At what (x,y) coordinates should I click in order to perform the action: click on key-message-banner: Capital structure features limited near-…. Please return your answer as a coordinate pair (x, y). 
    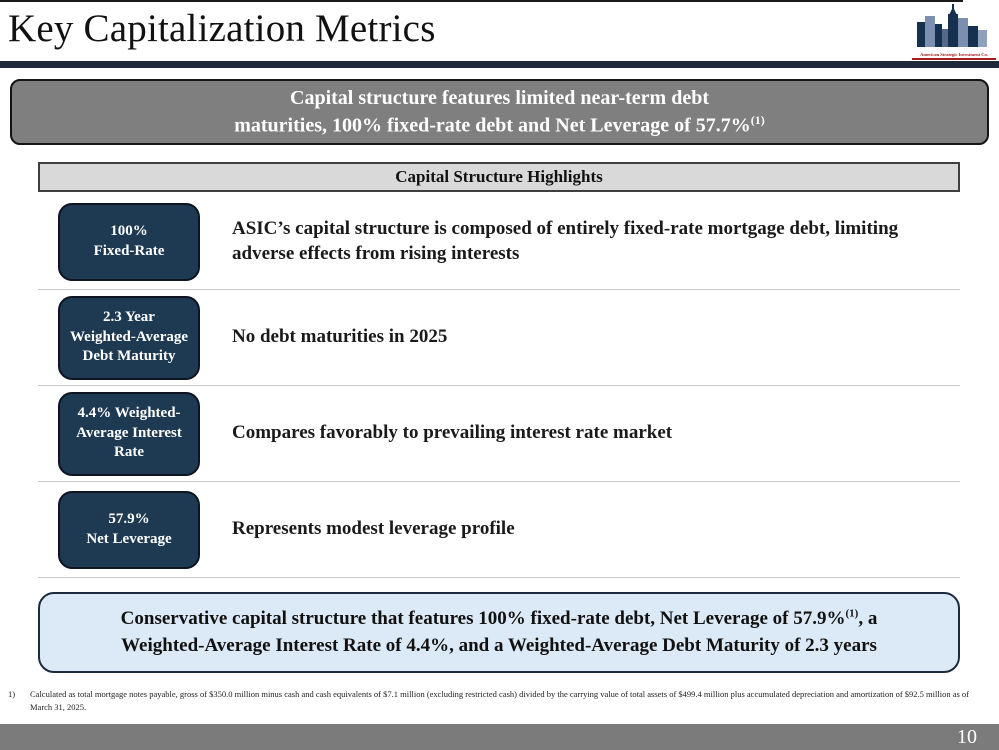
    Looking at the image, I should click on (499, 112).